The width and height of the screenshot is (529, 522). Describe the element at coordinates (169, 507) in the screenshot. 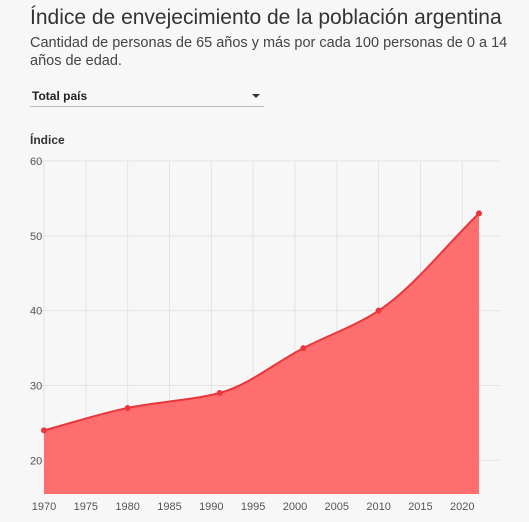

I see `x-tick-label: 1985` at that location.